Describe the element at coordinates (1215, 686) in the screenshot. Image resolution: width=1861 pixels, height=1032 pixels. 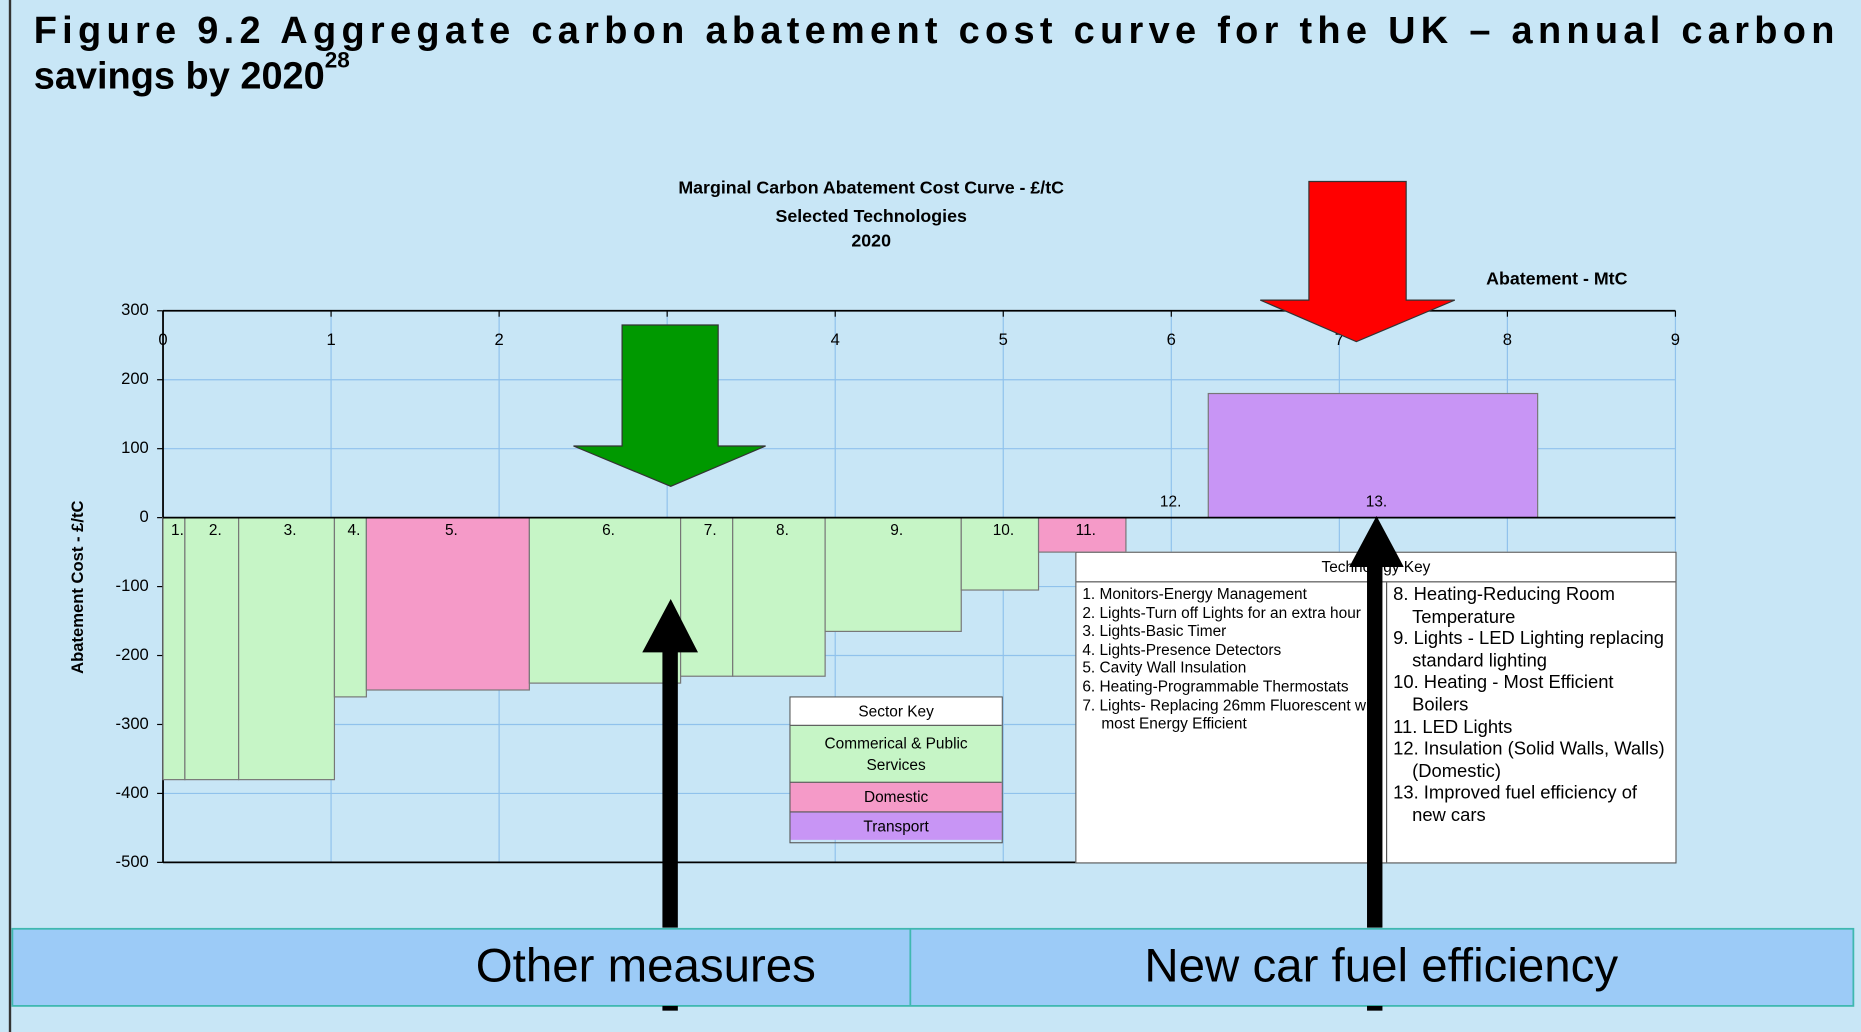
I see `technology-key-item: 6. Heating-Programmable Thermostats` at that location.